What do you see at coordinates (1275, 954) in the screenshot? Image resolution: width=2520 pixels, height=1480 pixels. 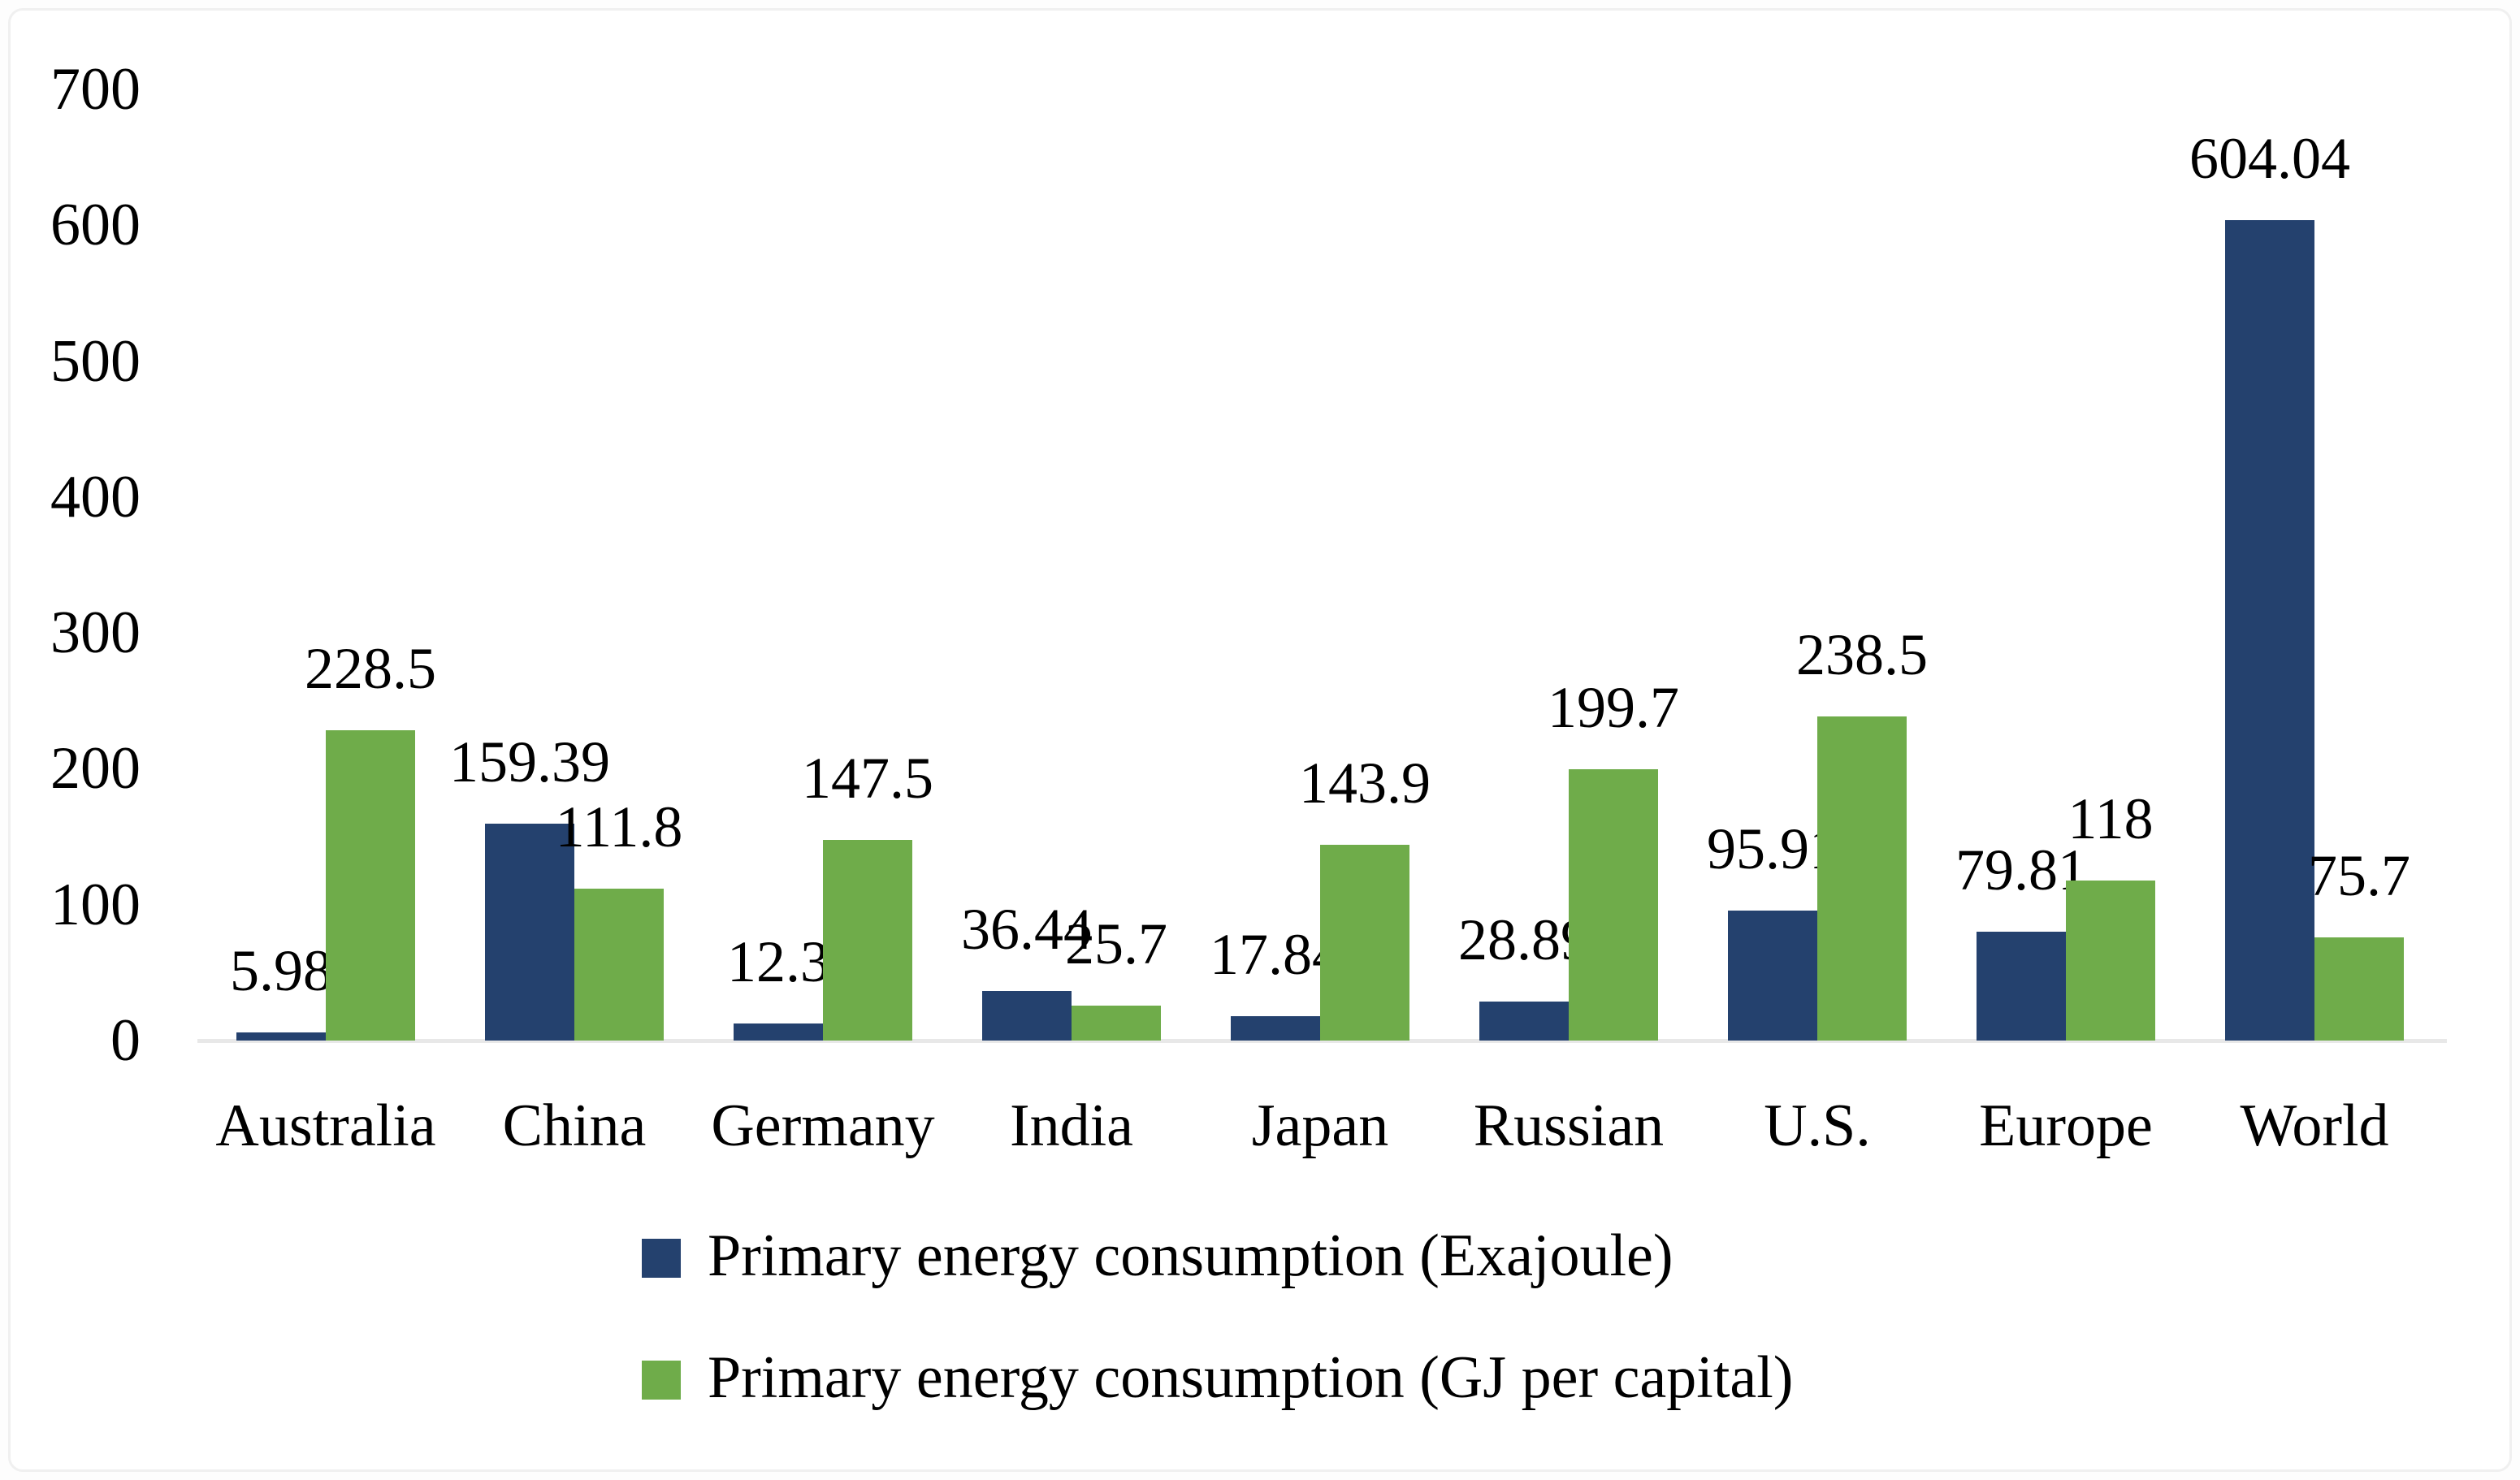 I see `data-label-exajoule: 17.84` at bounding box center [1275, 954].